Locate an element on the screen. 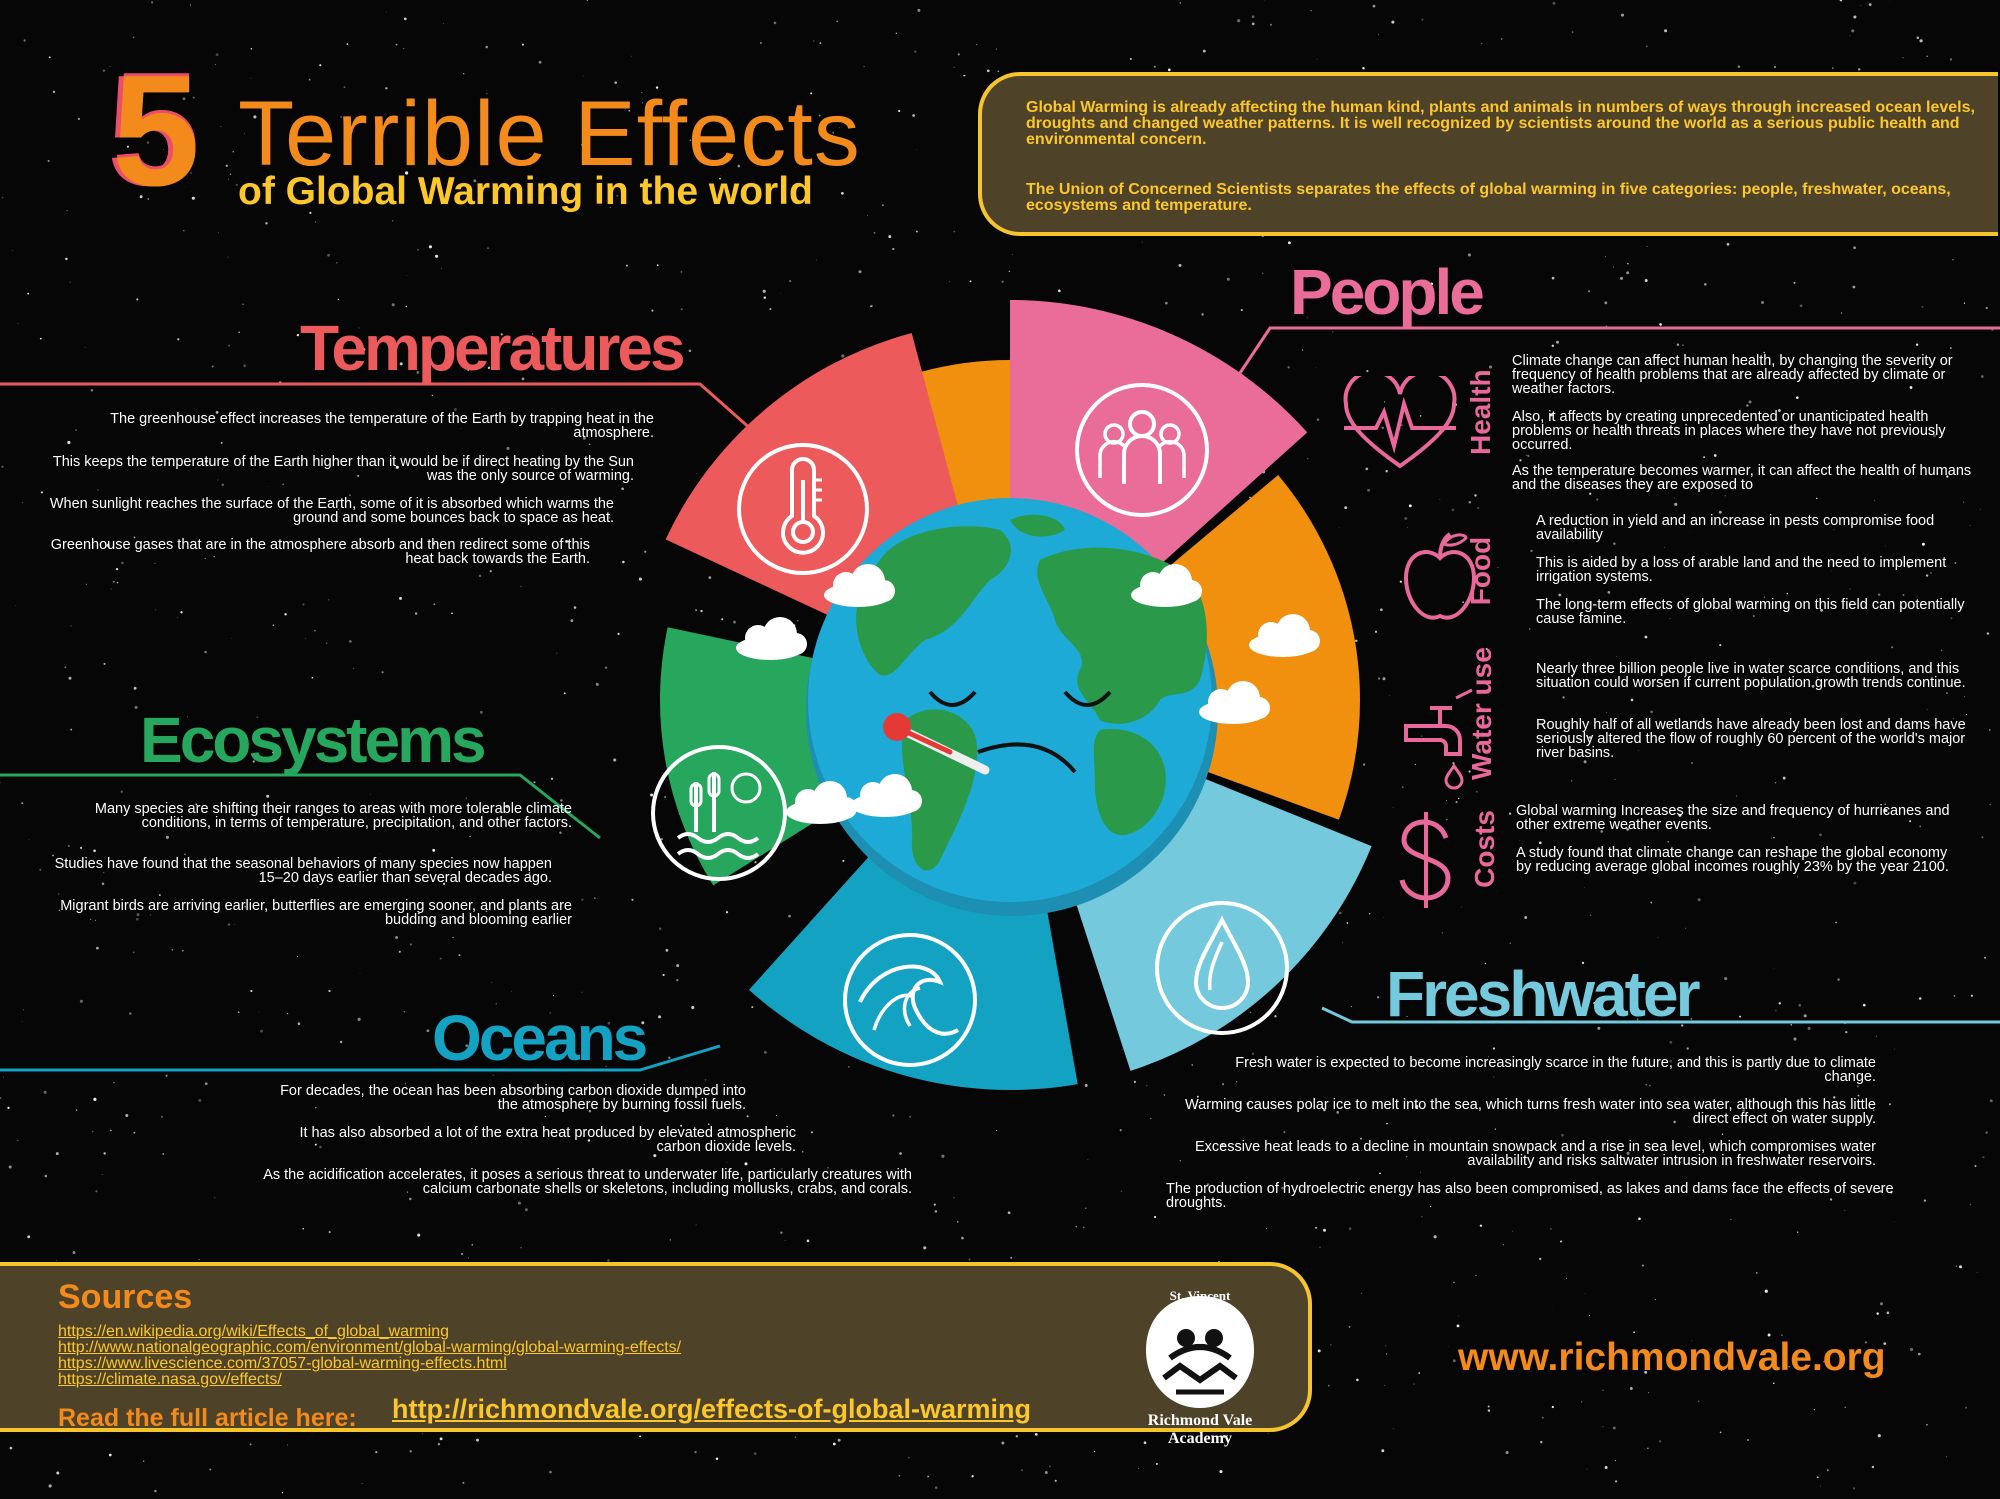  people-title: People is located at coordinates (1387, 292).